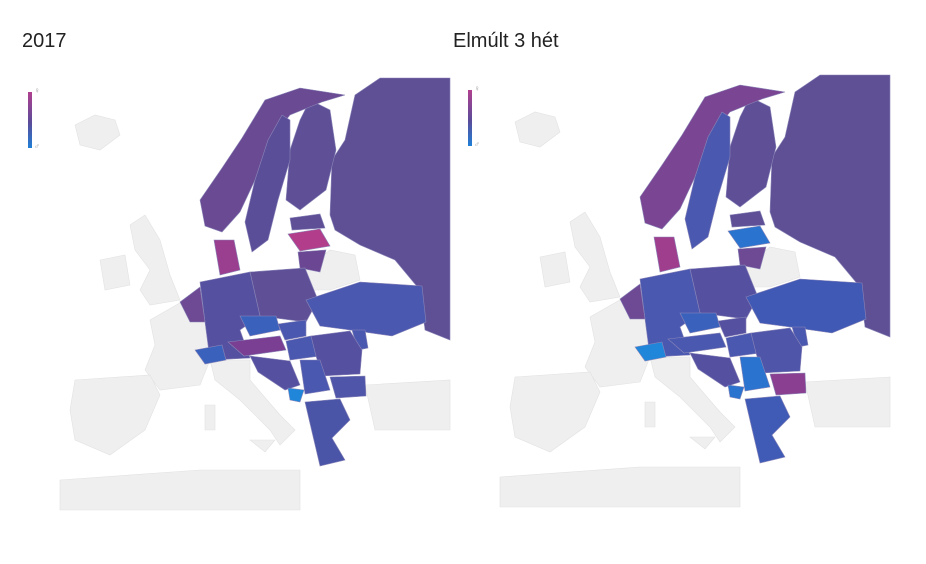 The image size is (926, 564). What do you see at coordinates (506, 41) in the screenshot?
I see `map-title-last-3-weeks: Elmúlt 3 hét` at bounding box center [506, 41].